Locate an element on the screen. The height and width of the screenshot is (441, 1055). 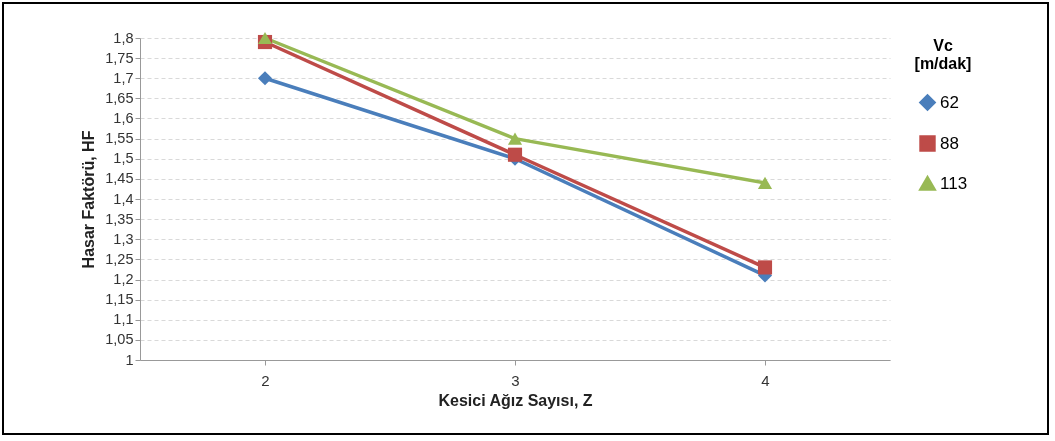
x-tick-label: 3 is located at coordinates (515, 380).